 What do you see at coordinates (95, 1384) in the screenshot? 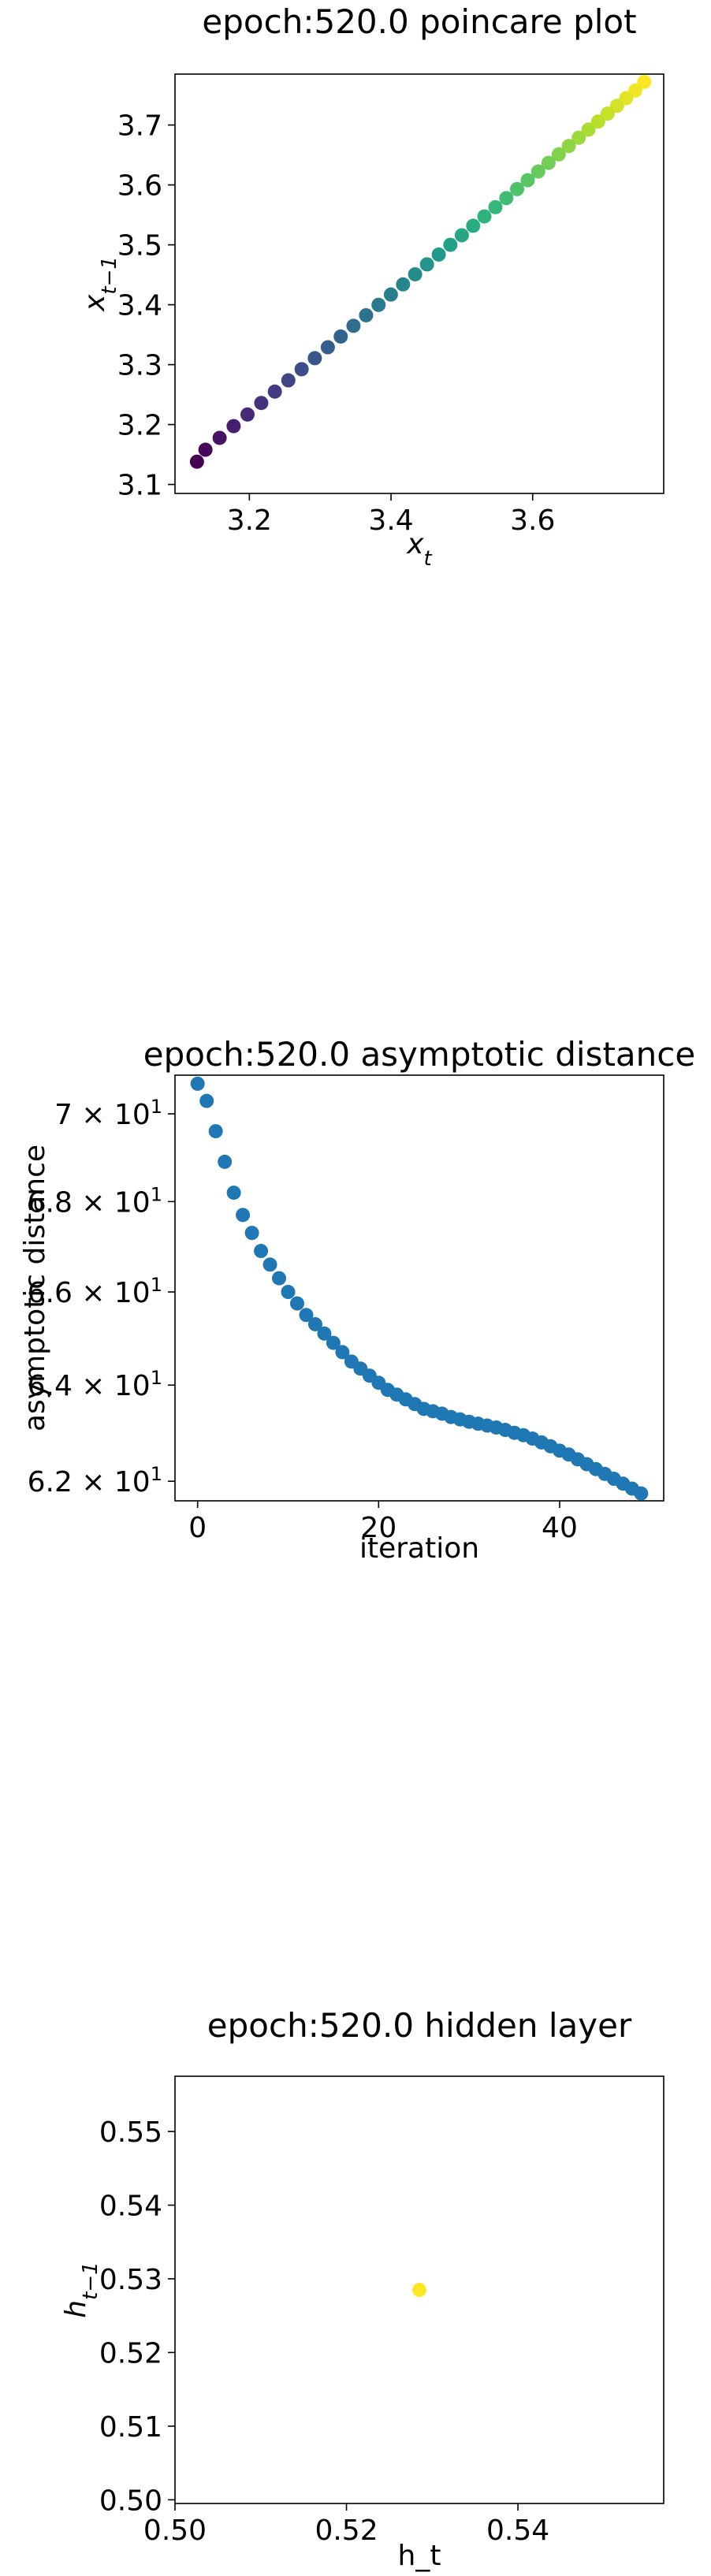
I see `y-tick-label: 6.4 × 10¹` at bounding box center [95, 1384].